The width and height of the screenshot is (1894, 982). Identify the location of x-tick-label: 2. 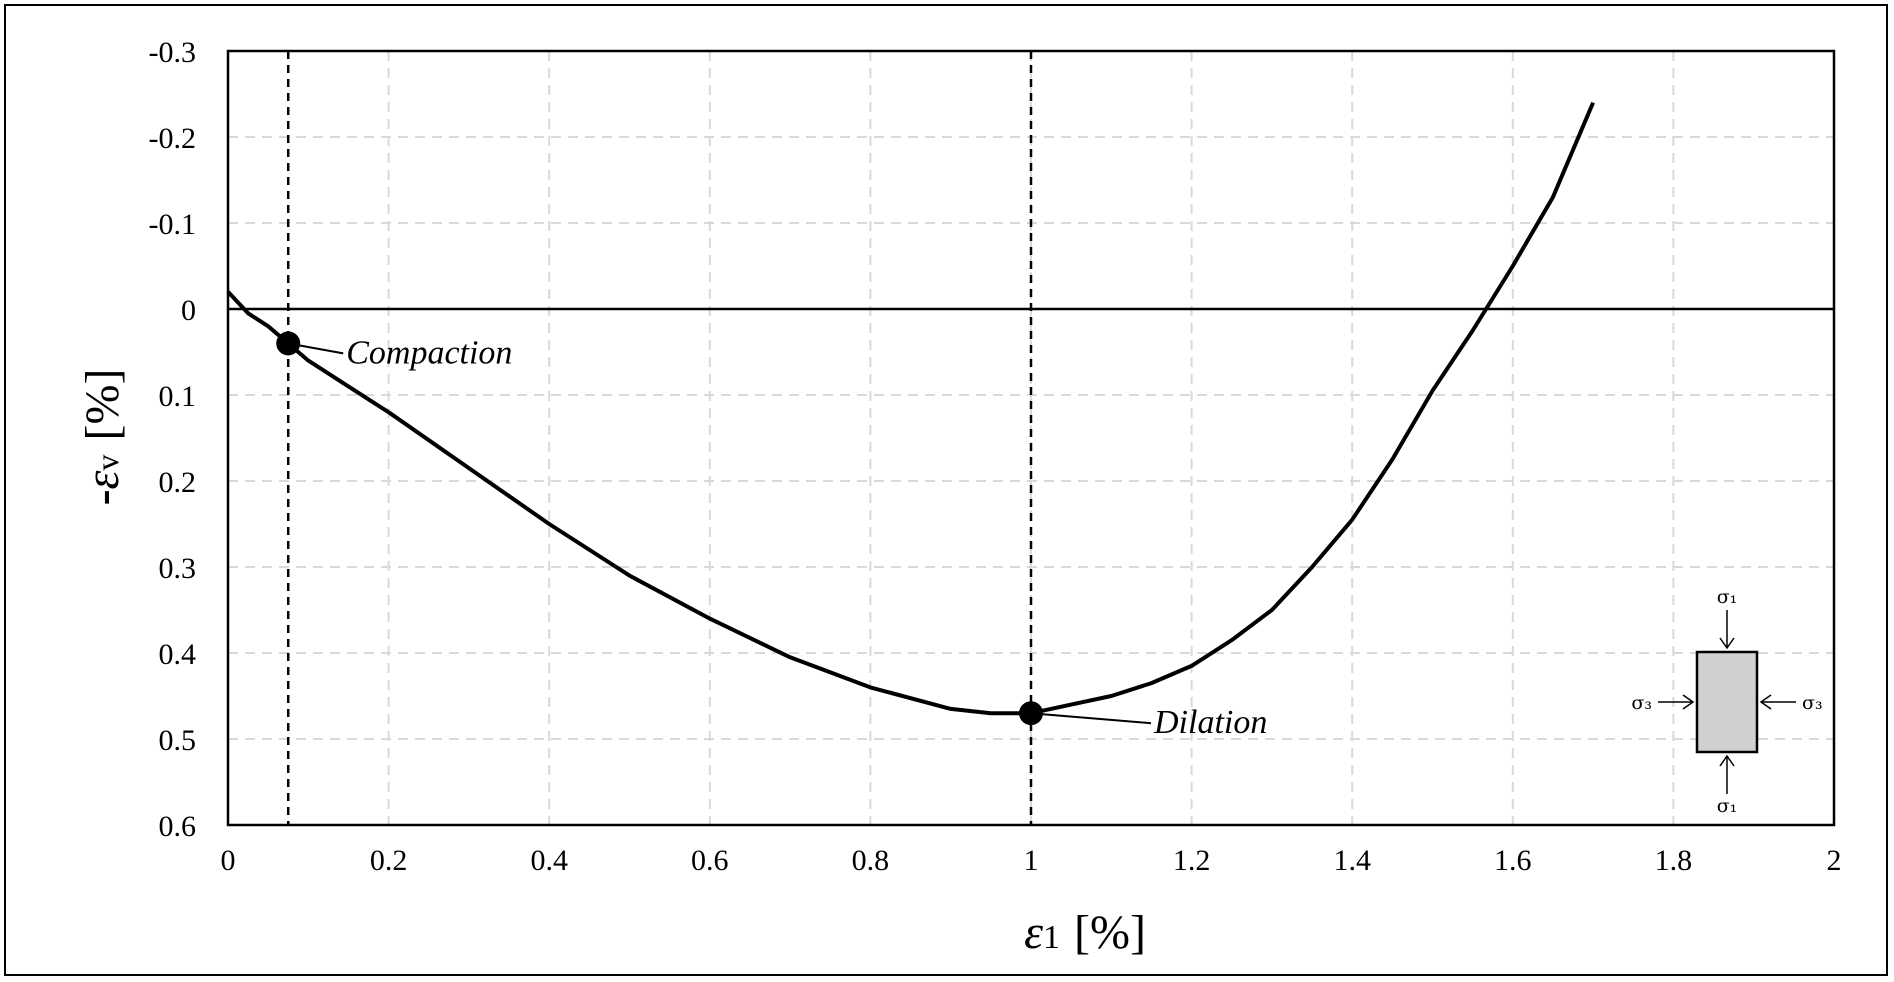
(1834, 860).